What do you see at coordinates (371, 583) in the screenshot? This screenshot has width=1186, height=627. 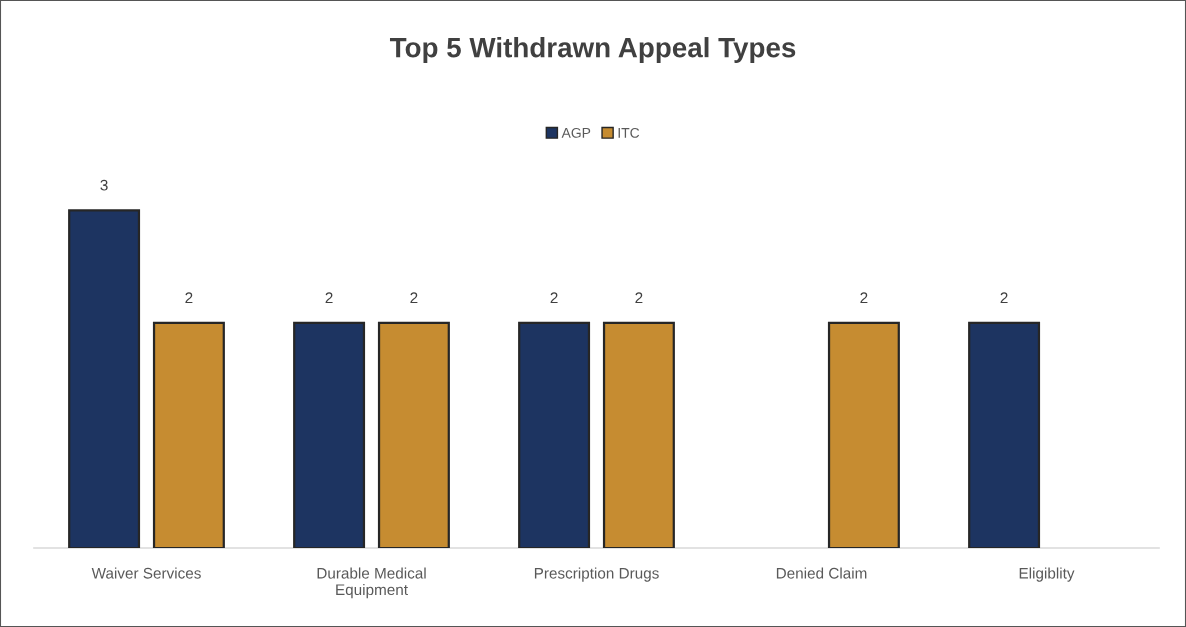 I see `x-tick-label: Durable Medical Equipment` at bounding box center [371, 583].